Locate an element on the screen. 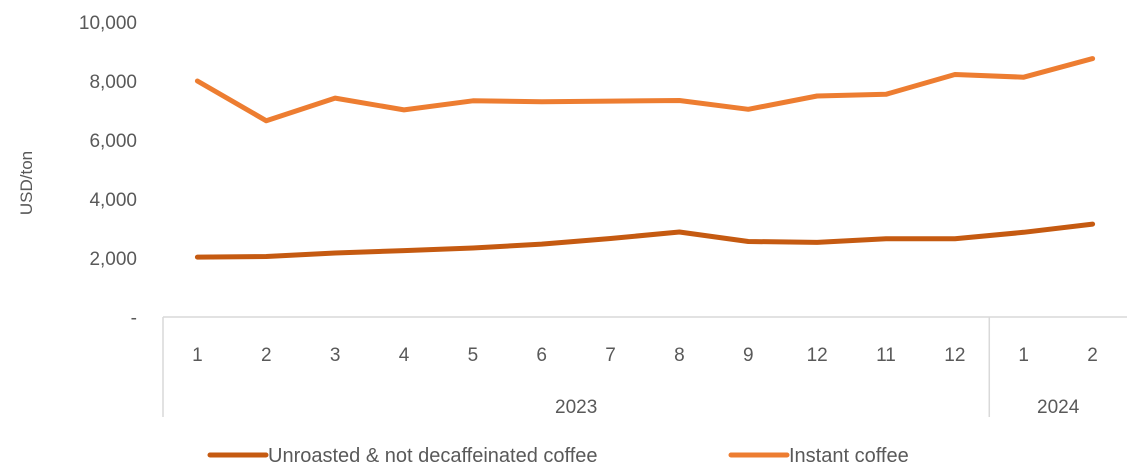  y-tick-label: - is located at coordinates (134, 318).